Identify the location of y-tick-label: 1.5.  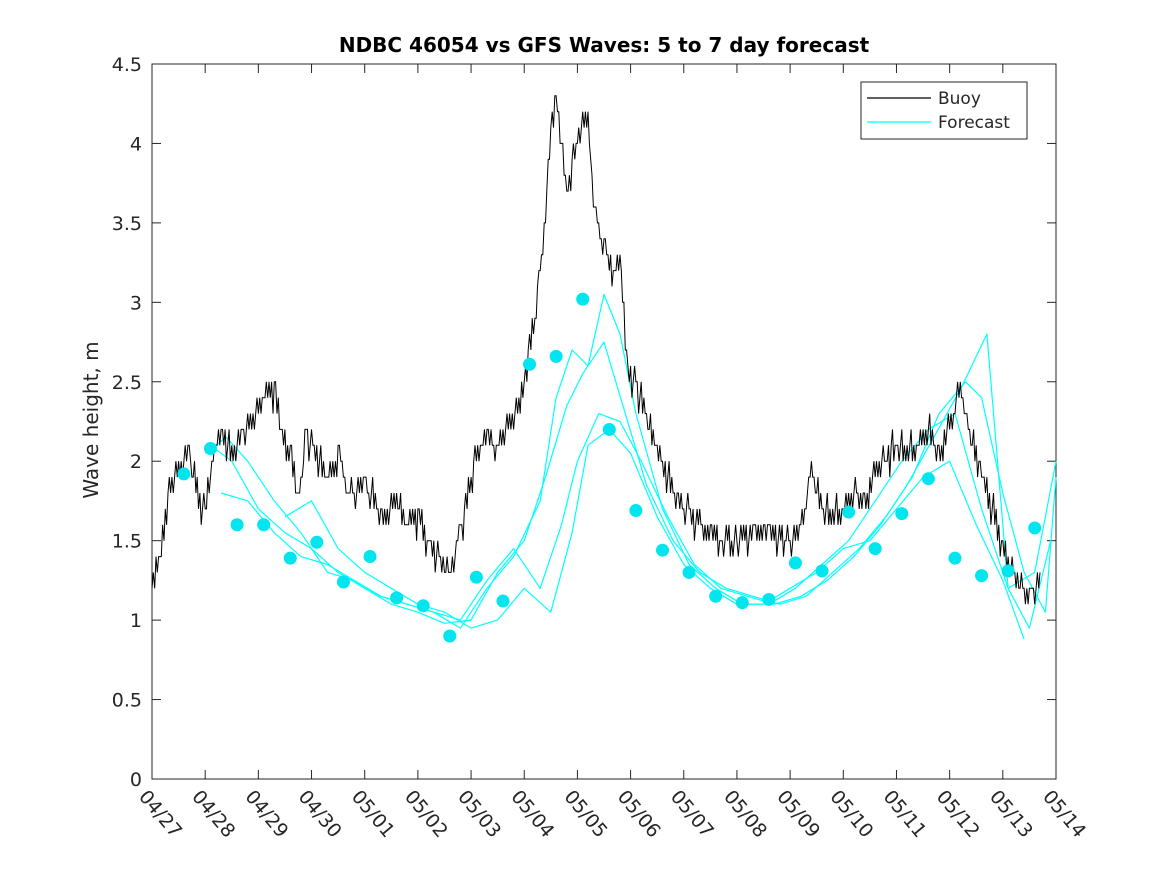
(127, 542).